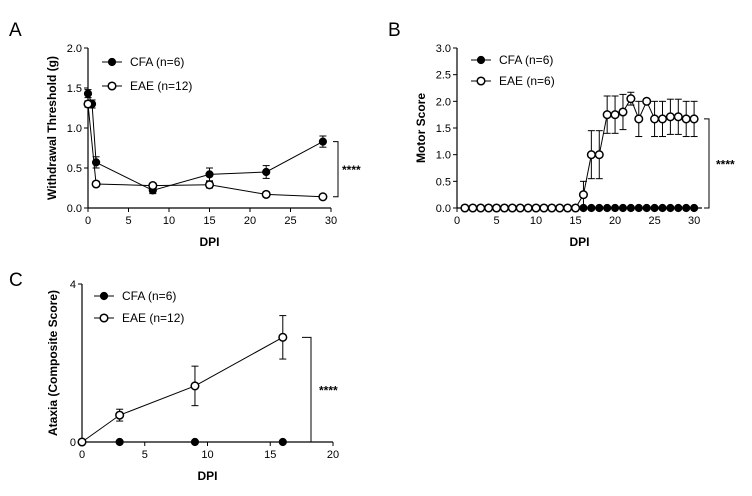 Image resolution: width=752 pixels, height=496 pixels. Describe the element at coordinates (15, 30) in the screenshot. I see `panel-label: A` at that location.